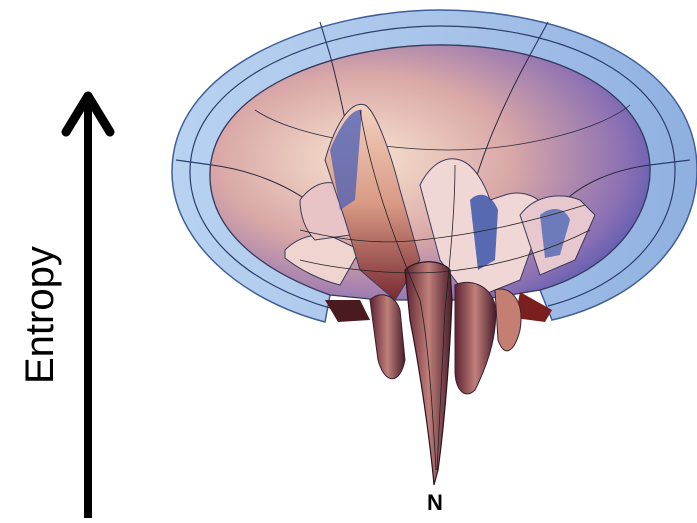 The height and width of the screenshot is (523, 697). I want to click on native-funnel-spike, so click(428, 373).